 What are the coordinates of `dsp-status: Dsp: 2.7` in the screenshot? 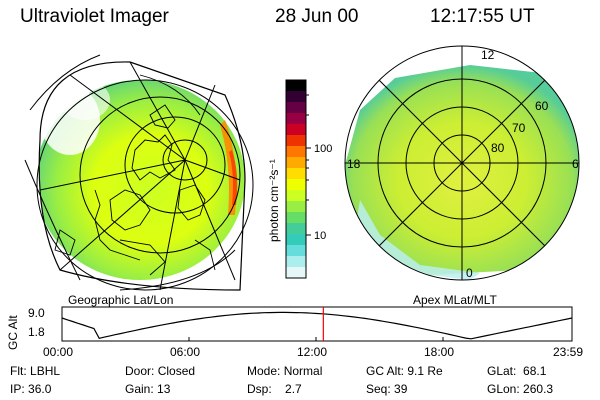 It's located at (274, 389).